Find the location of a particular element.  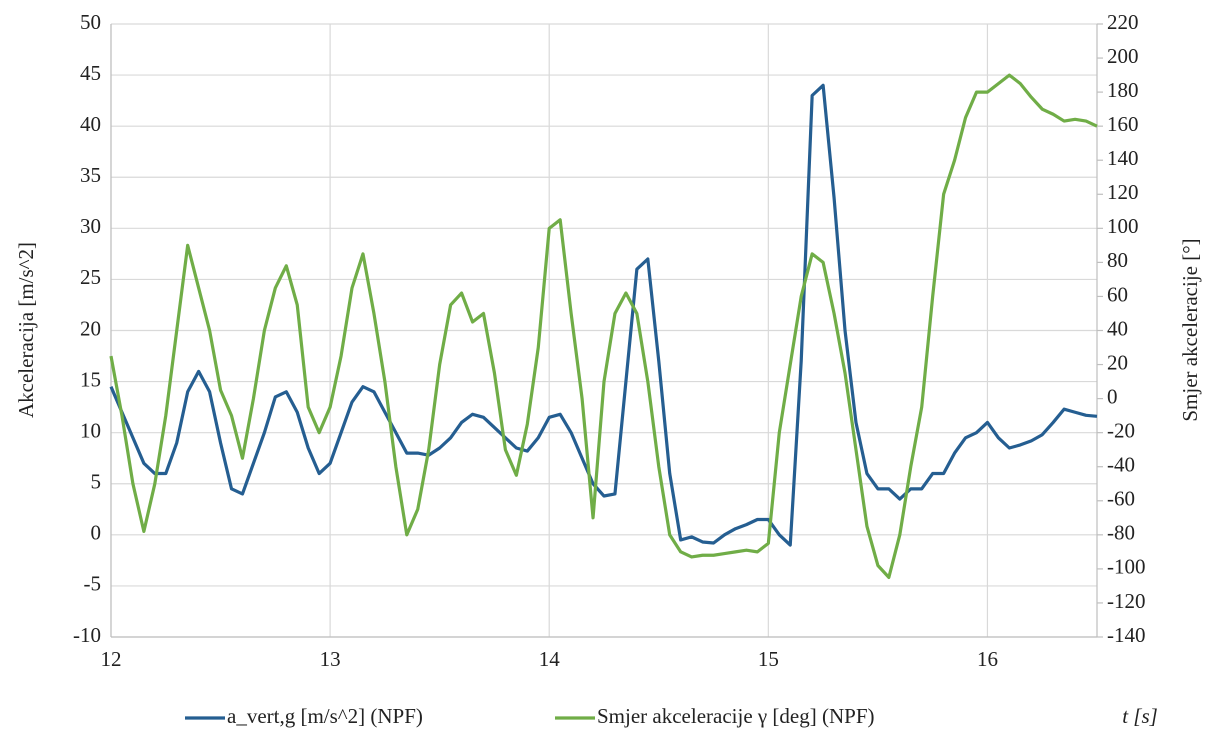

y-tick-label: -5 is located at coordinates (93, 584).